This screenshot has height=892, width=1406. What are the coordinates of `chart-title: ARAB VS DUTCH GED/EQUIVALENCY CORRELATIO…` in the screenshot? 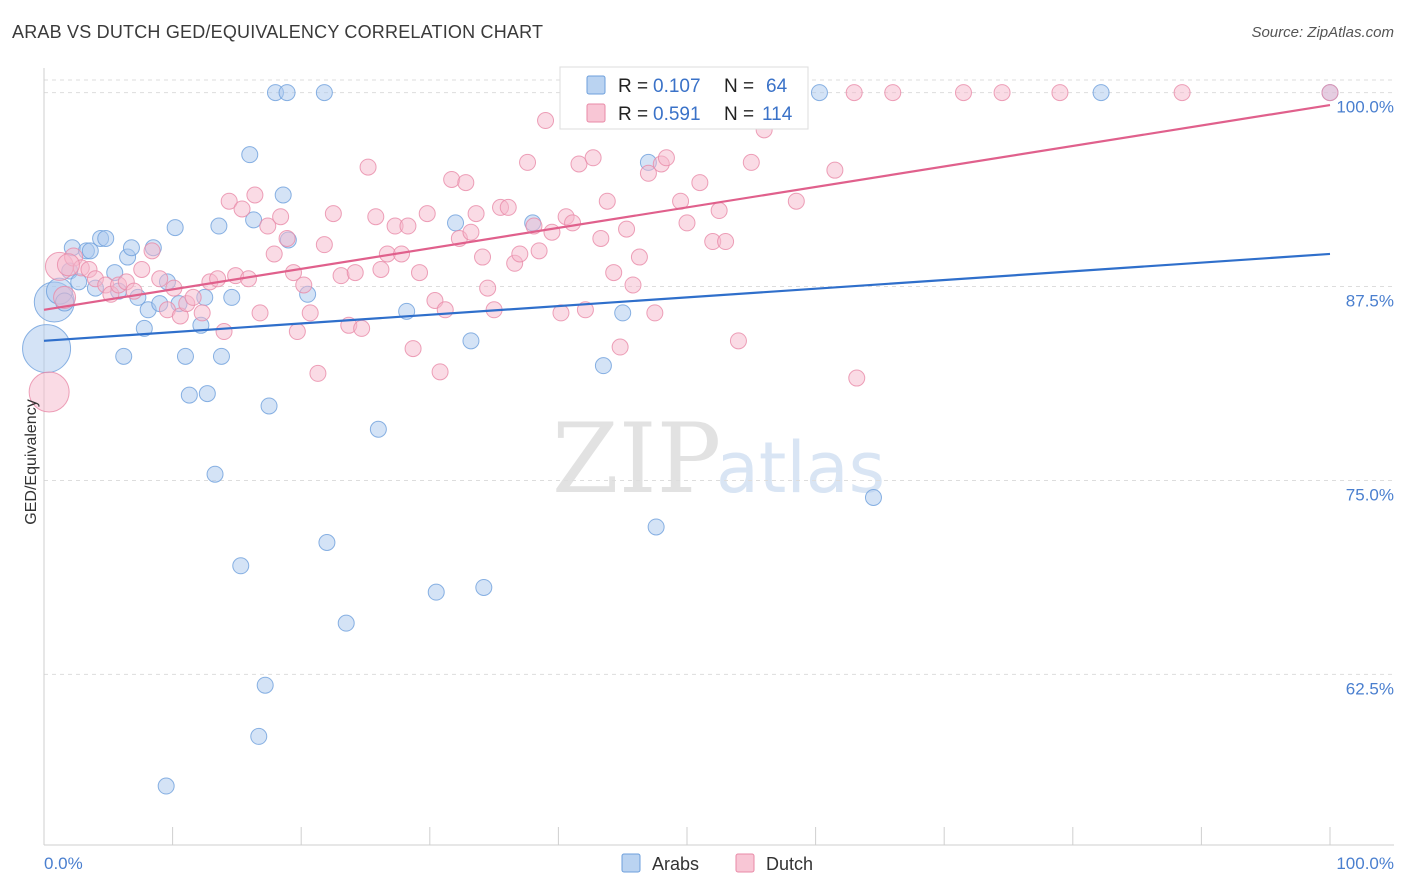 It's located at (278, 32).